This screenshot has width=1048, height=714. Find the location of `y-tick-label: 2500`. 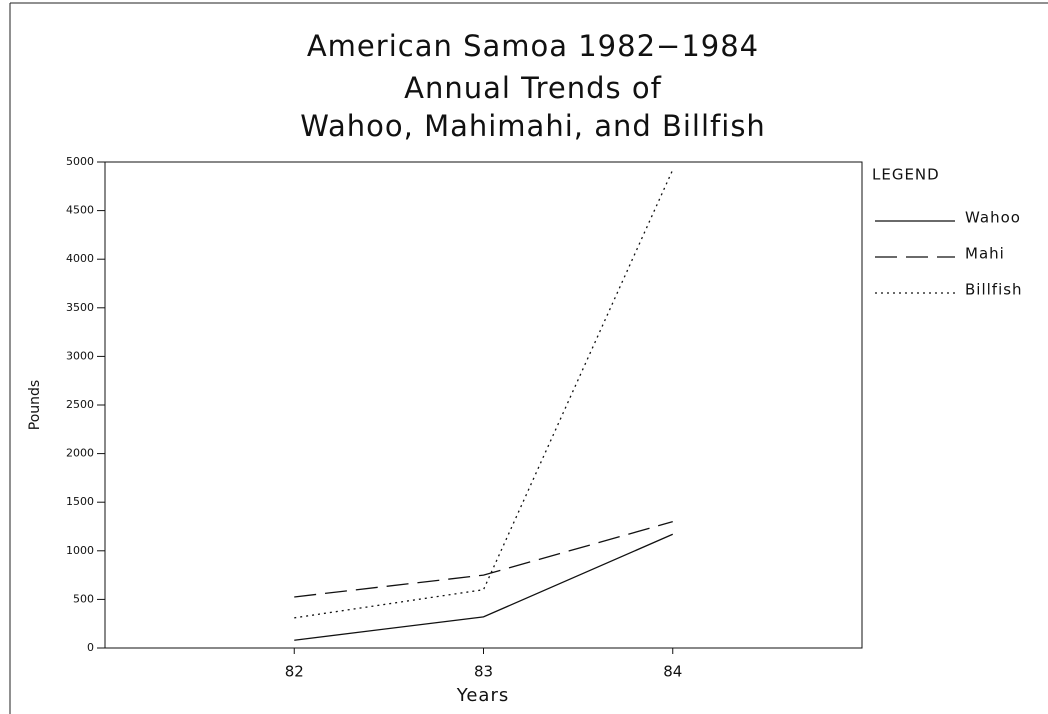

y-tick-label: 2500 is located at coordinates (80, 404).